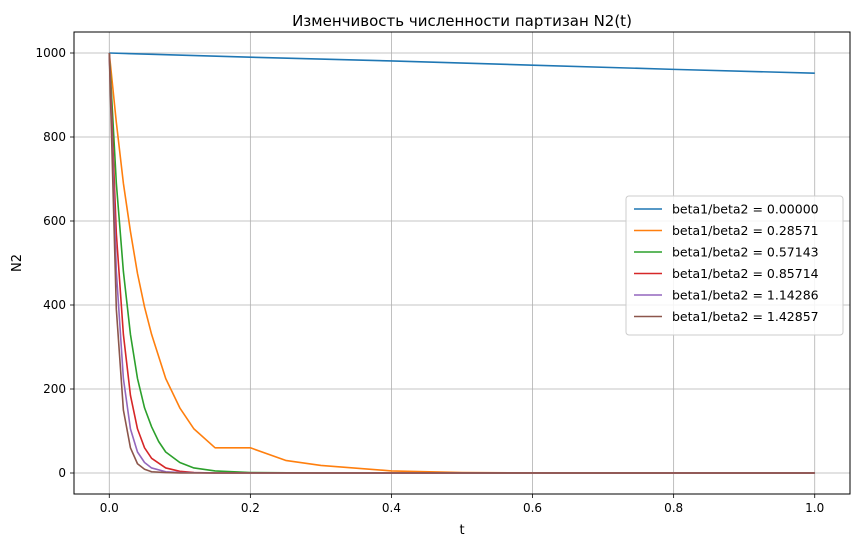 The image size is (859, 547). What do you see at coordinates (745, 230) in the screenshot?
I see `legend-entry-label: beta1/beta2 = 0.28571` at bounding box center [745, 230].